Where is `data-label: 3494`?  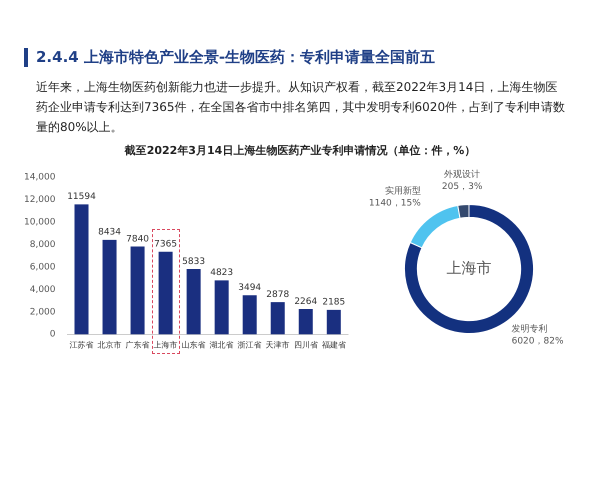
data-label: 3494 is located at coordinates (250, 288).